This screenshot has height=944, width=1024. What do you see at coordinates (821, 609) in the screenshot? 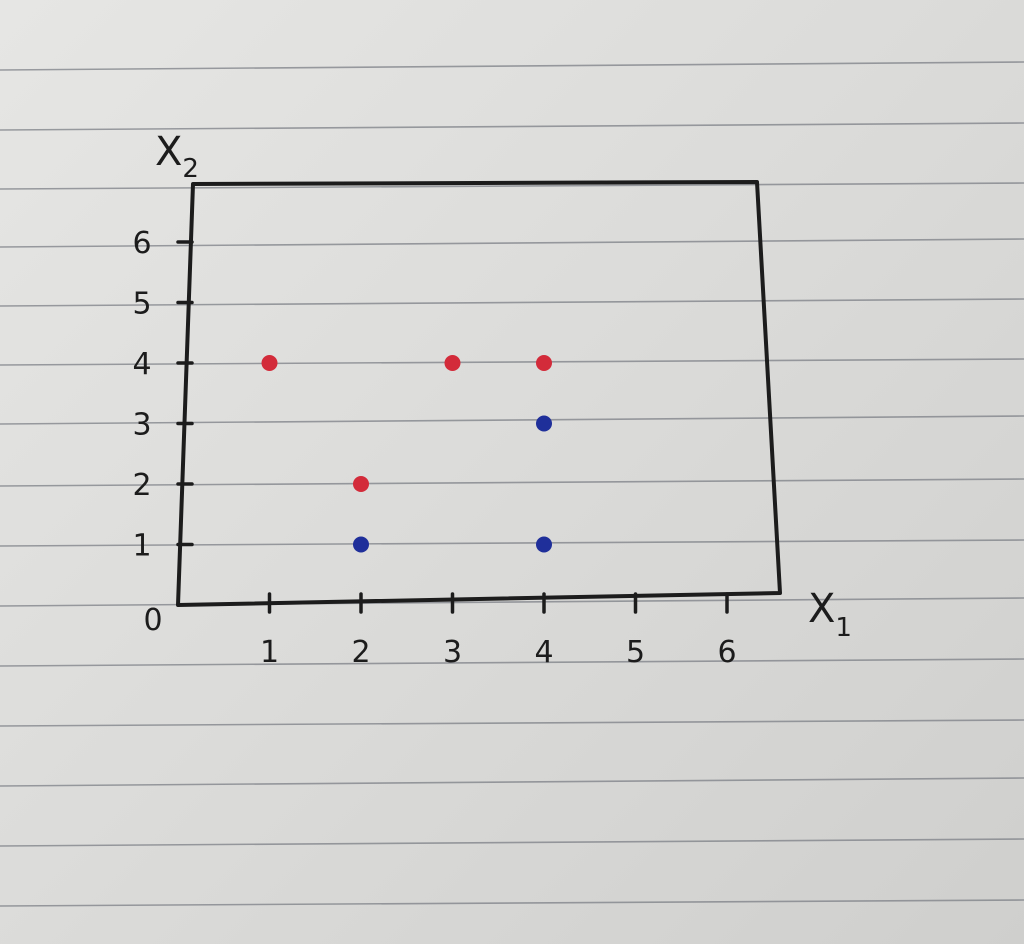
I see `x-axis-label-main: X` at bounding box center [821, 609].